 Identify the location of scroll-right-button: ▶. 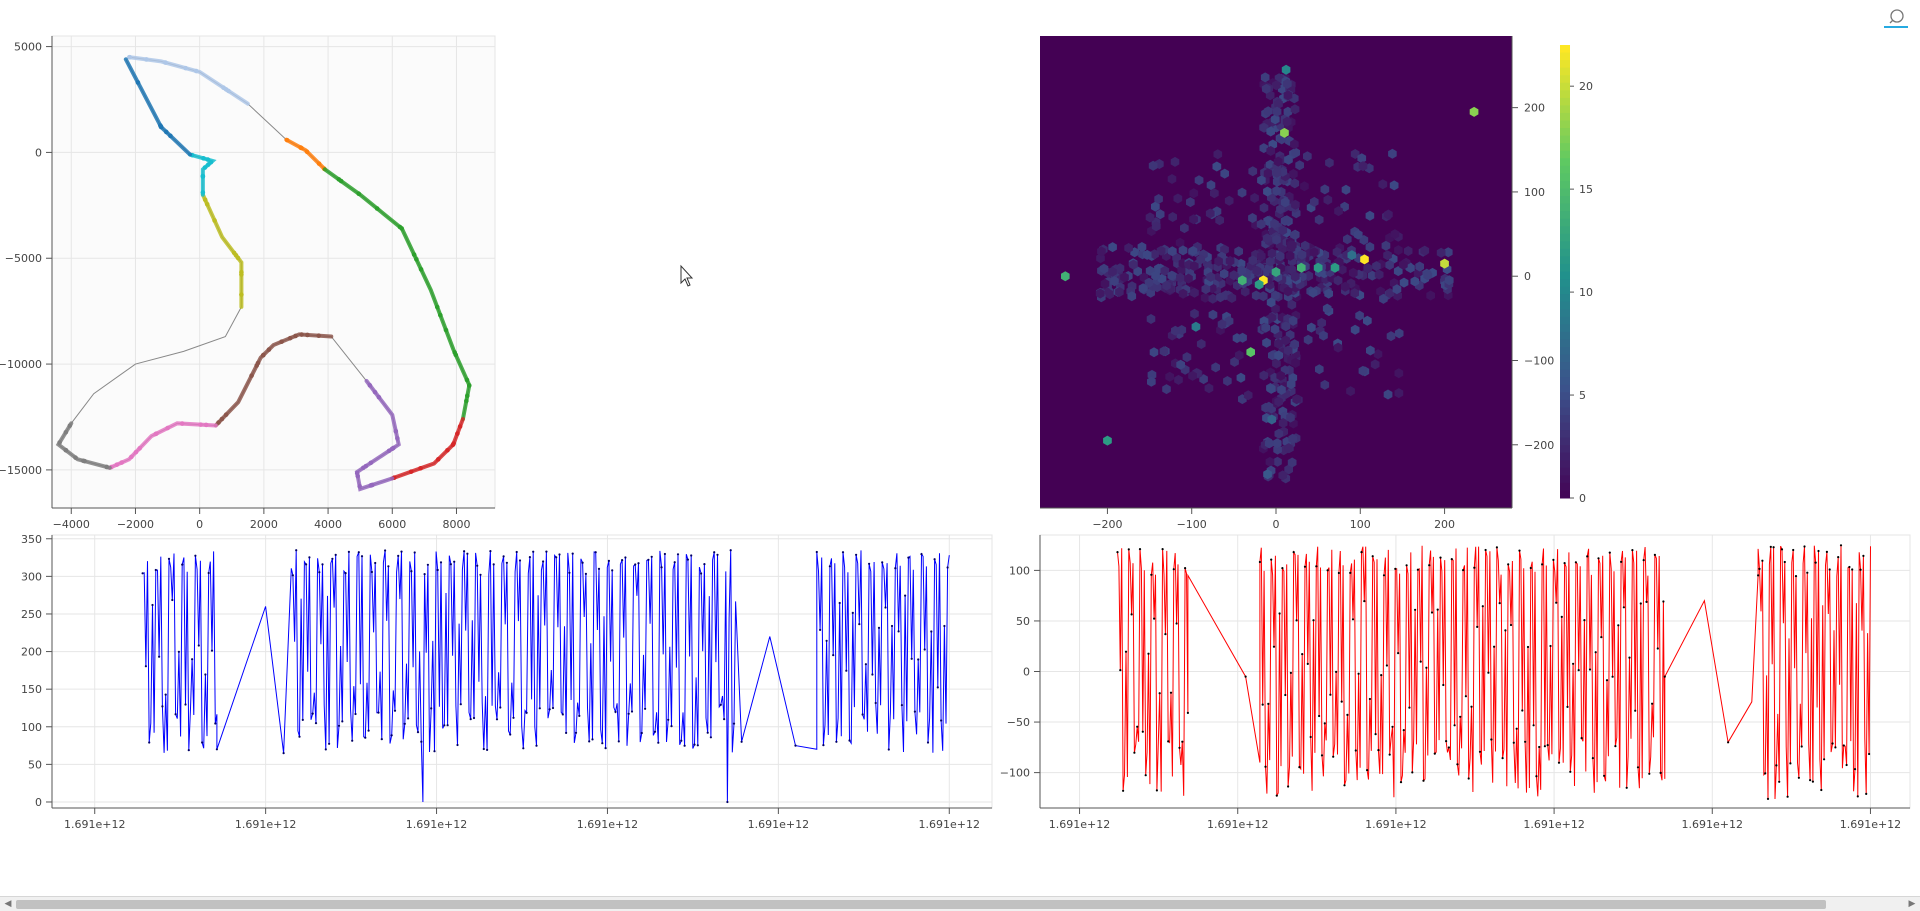
(1912, 904).